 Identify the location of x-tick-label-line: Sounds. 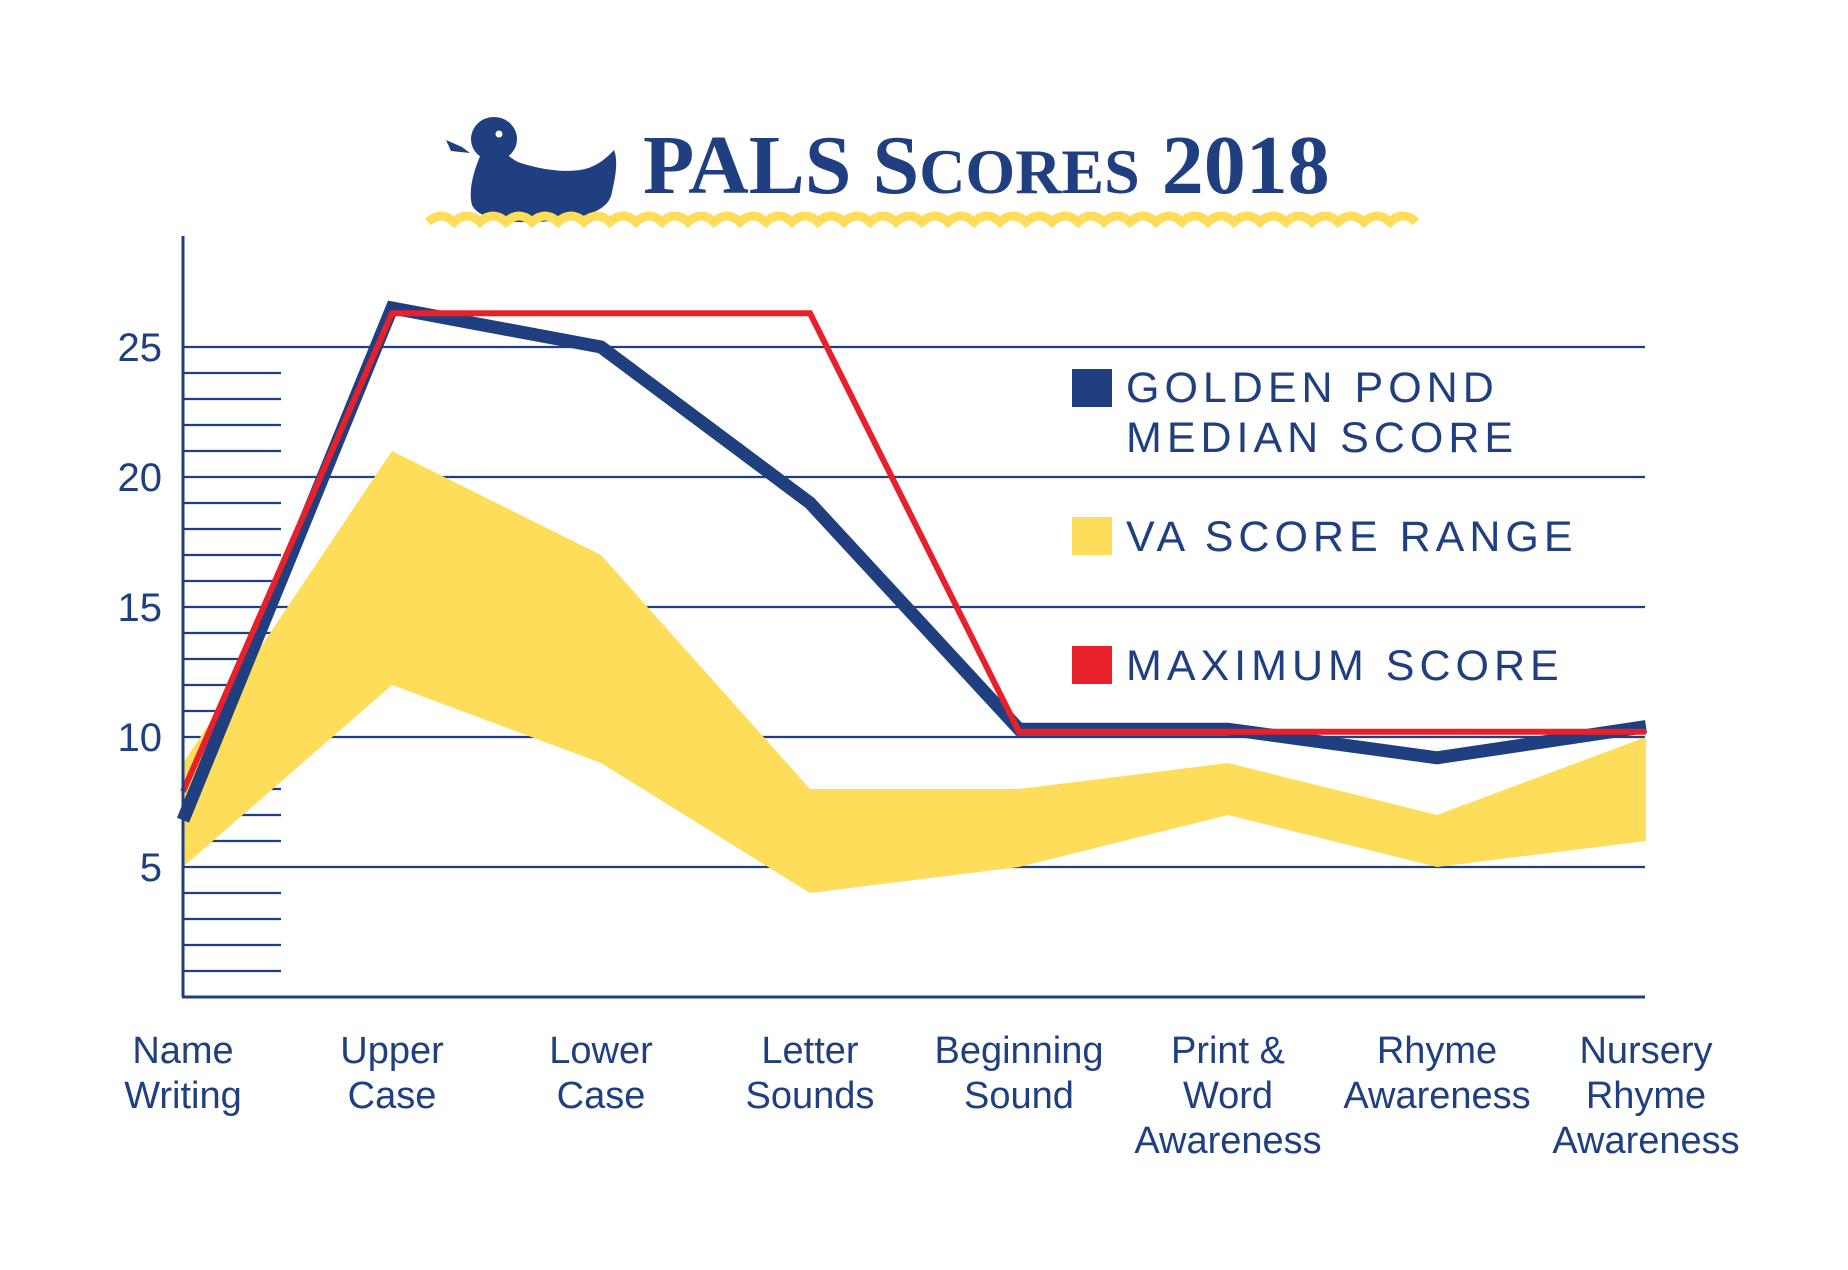
(810, 1096).